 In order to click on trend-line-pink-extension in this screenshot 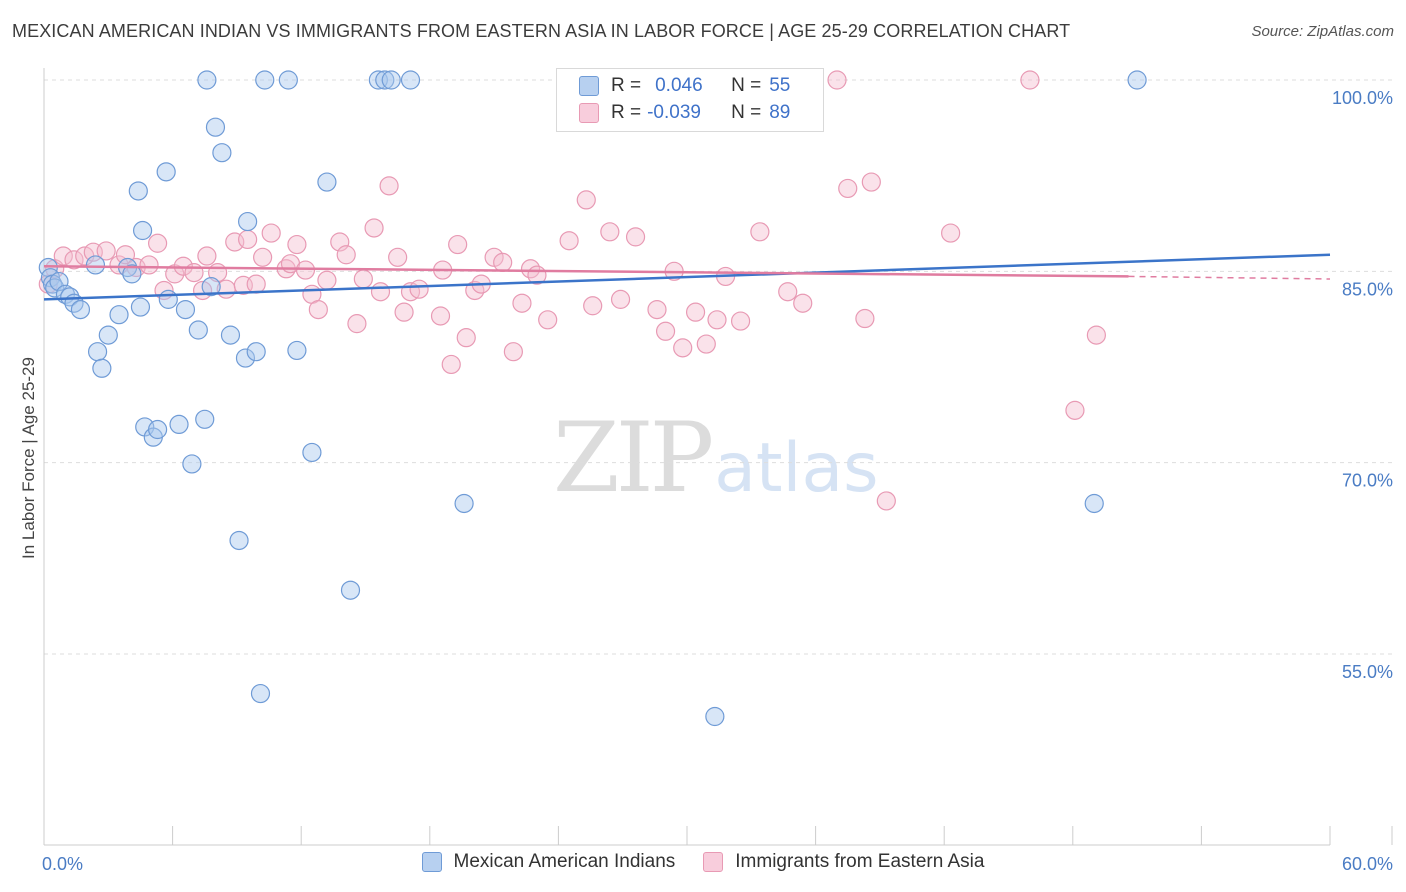, I will do `click(1229, 277)`.